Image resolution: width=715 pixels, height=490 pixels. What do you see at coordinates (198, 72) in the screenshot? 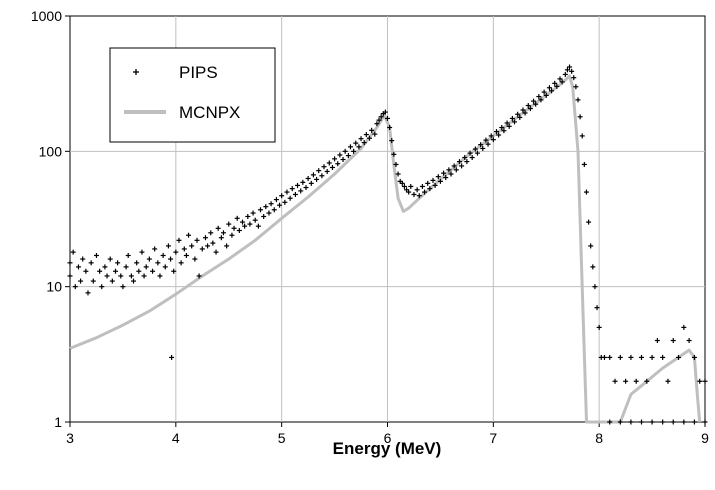
I see `legend-label-pips: PIPS` at bounding box center [198, 72].